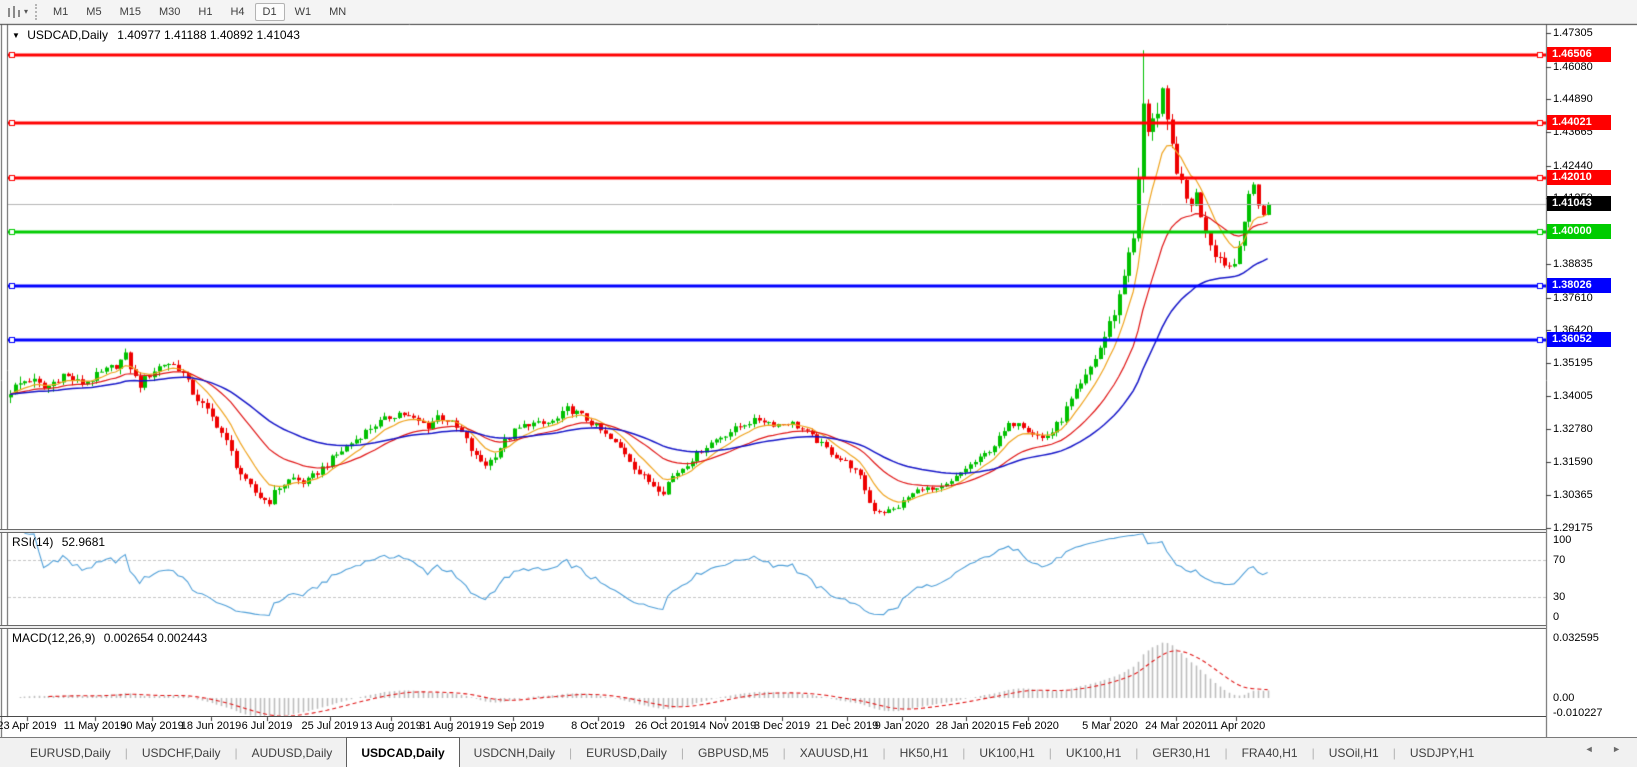 The width and height of the screenshot is (1637, 767). Describe the element at coordinates (1573, 298) in the screenshot. I see `price-tick-label: 1.37610` at that location.